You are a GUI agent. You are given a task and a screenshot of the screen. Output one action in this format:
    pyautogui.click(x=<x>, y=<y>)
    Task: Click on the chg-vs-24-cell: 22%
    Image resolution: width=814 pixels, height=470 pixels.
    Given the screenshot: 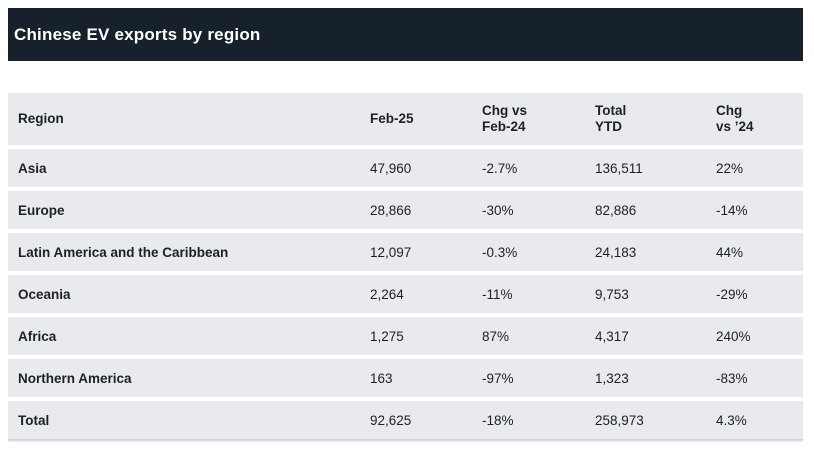 What is the action you would take?
    pyautogui.click(x=730, y=168)
    